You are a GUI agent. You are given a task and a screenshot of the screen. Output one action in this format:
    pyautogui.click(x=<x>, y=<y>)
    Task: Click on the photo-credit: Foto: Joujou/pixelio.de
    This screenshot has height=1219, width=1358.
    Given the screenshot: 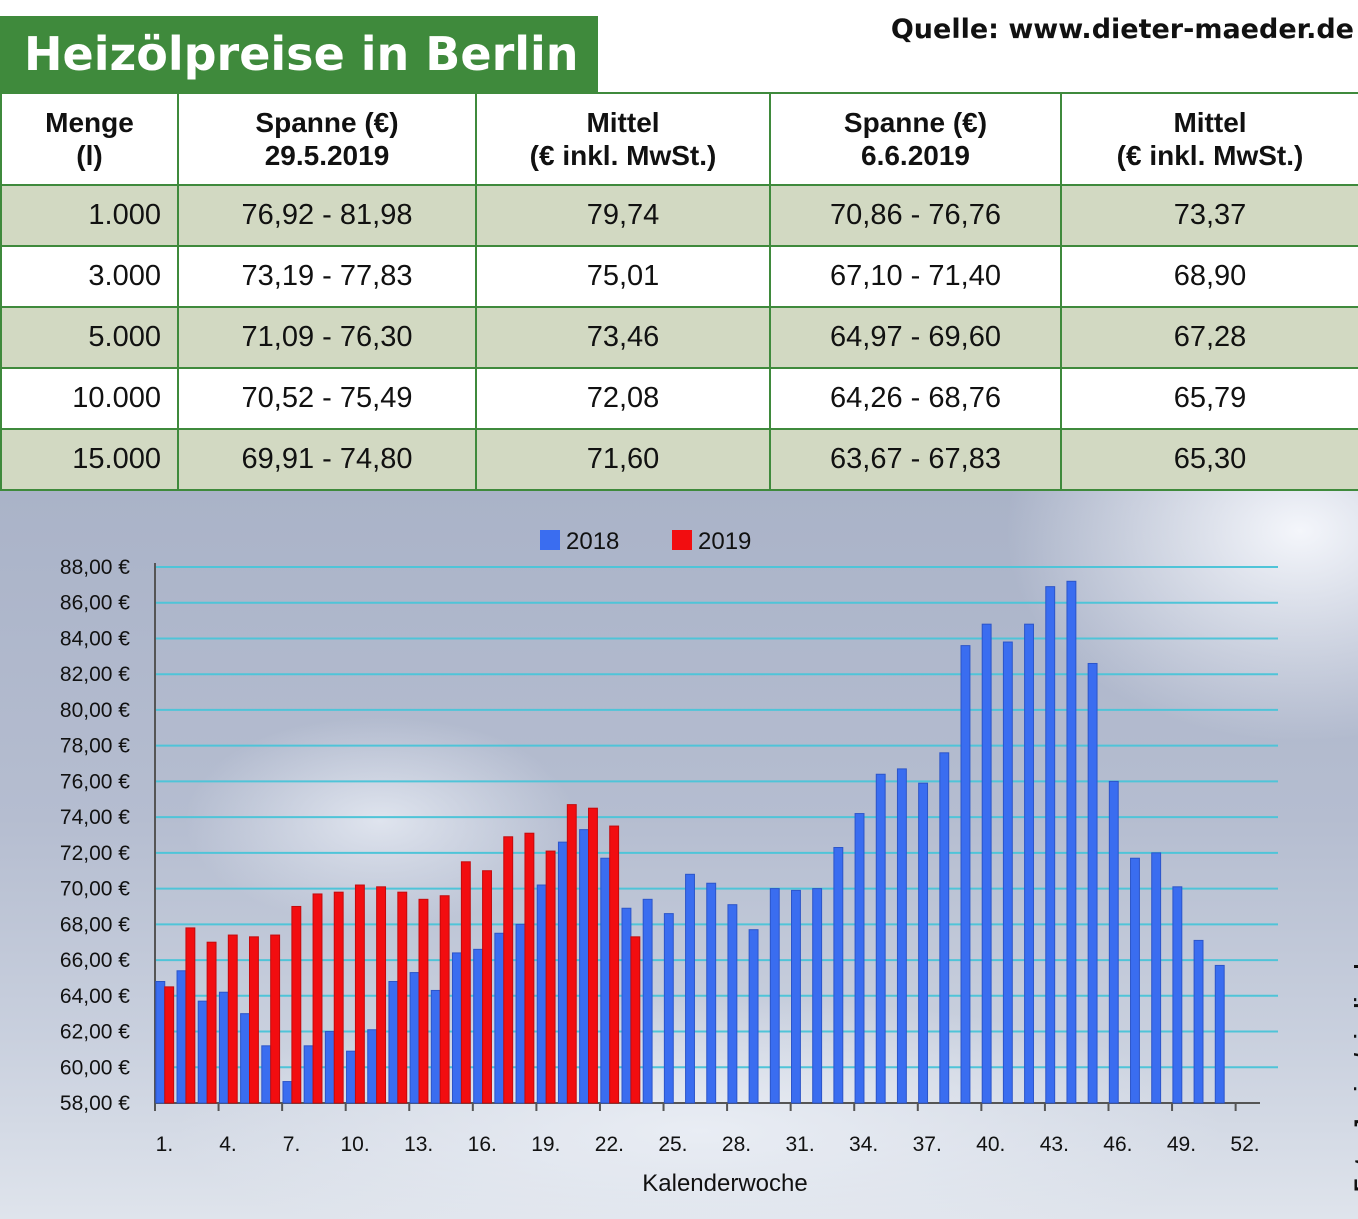 What is the action you would take?
    pyautogui.click(x=1354, y=1071)
    